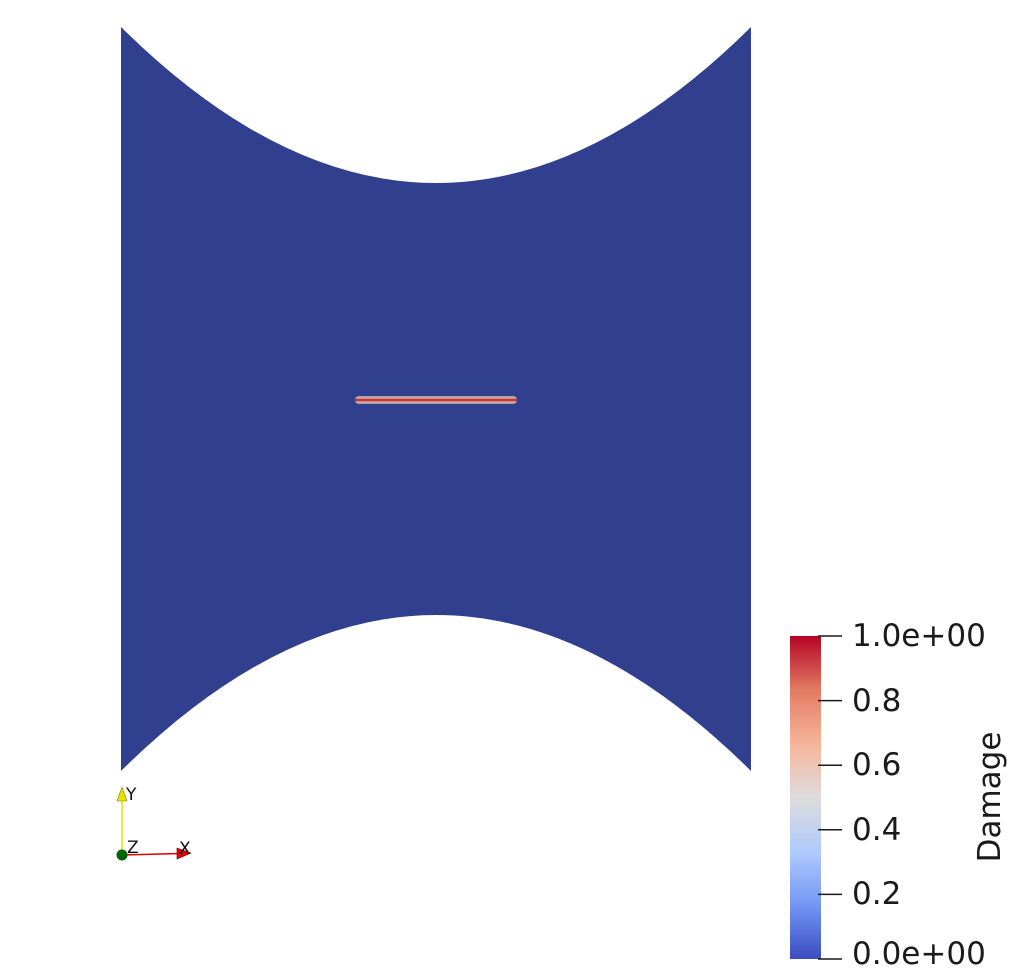  What do you see at coordinates (436, 400) in the screenshot?
I see `crack` at bounding box center [436, 400].